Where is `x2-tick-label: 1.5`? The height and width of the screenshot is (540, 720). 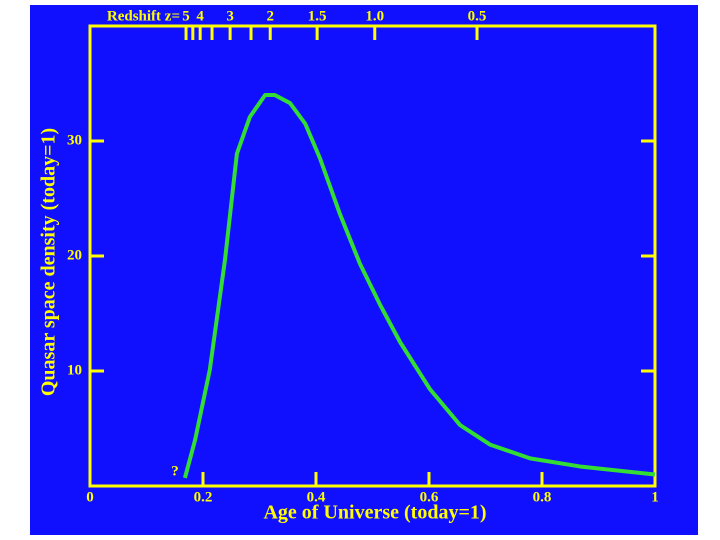
x2-tick-label: 1.5 is located at coordinates (317, 16).